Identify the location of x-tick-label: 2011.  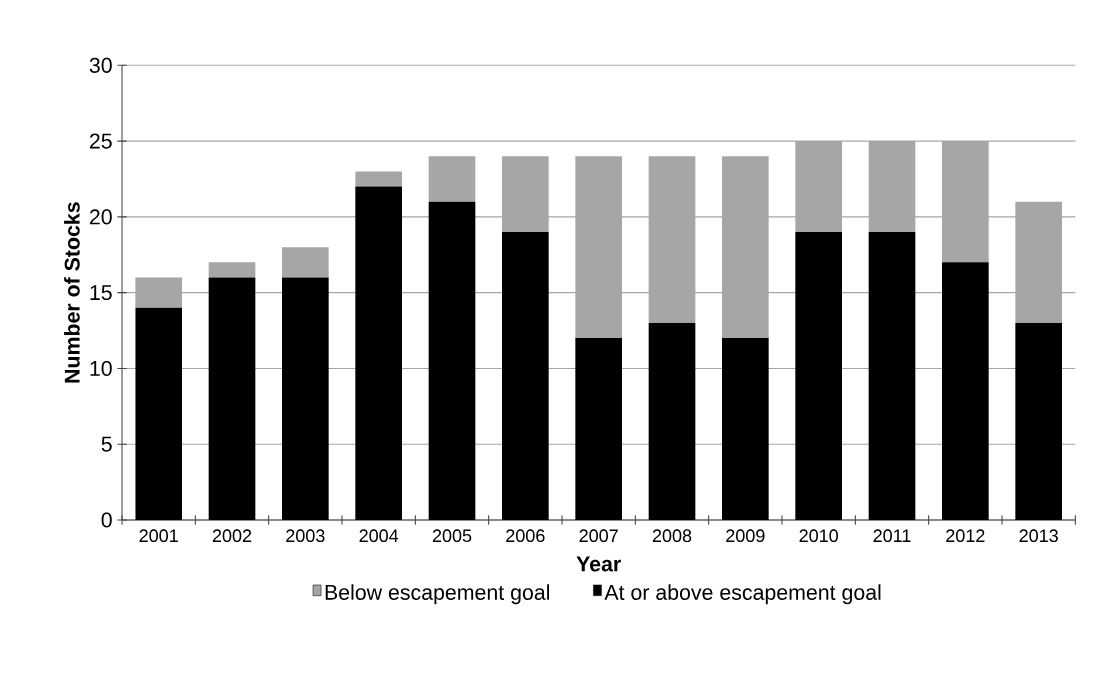
(892, 536).